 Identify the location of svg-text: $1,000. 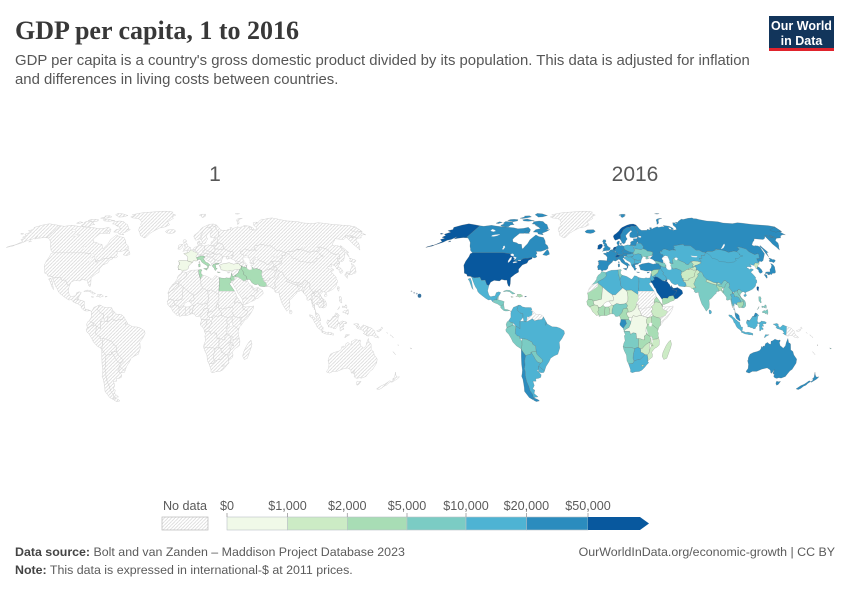
(287, 506).